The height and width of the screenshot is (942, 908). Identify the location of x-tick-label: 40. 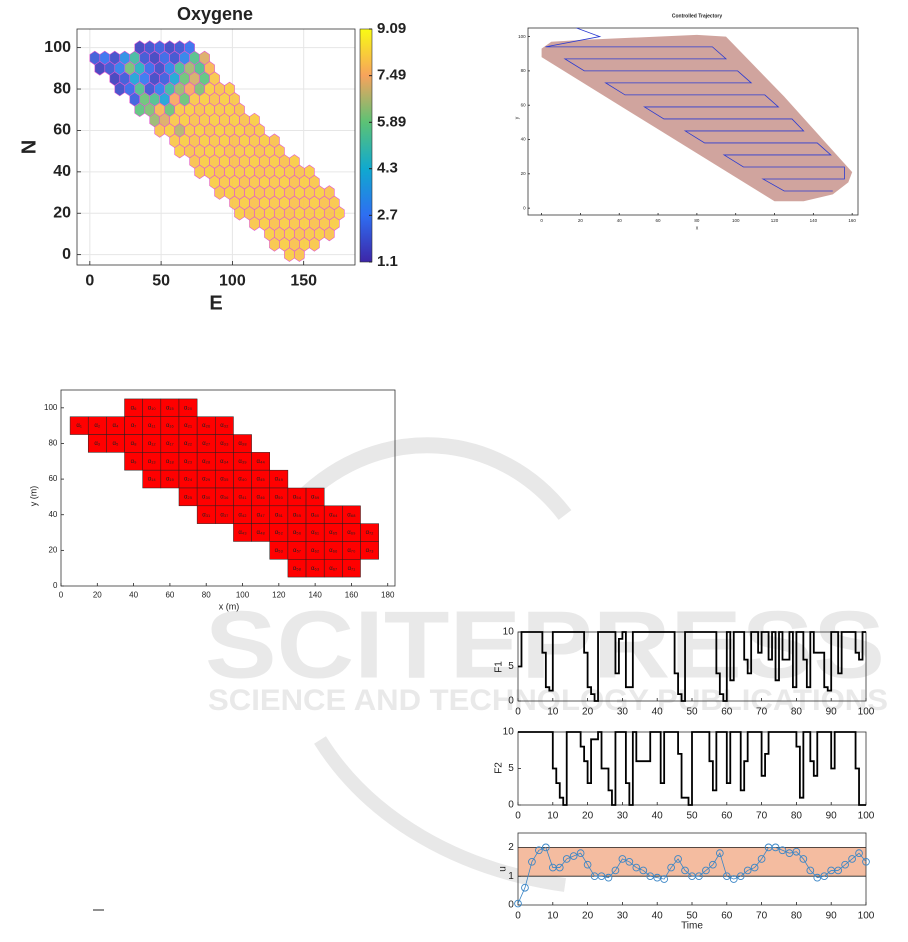
(658, 816).